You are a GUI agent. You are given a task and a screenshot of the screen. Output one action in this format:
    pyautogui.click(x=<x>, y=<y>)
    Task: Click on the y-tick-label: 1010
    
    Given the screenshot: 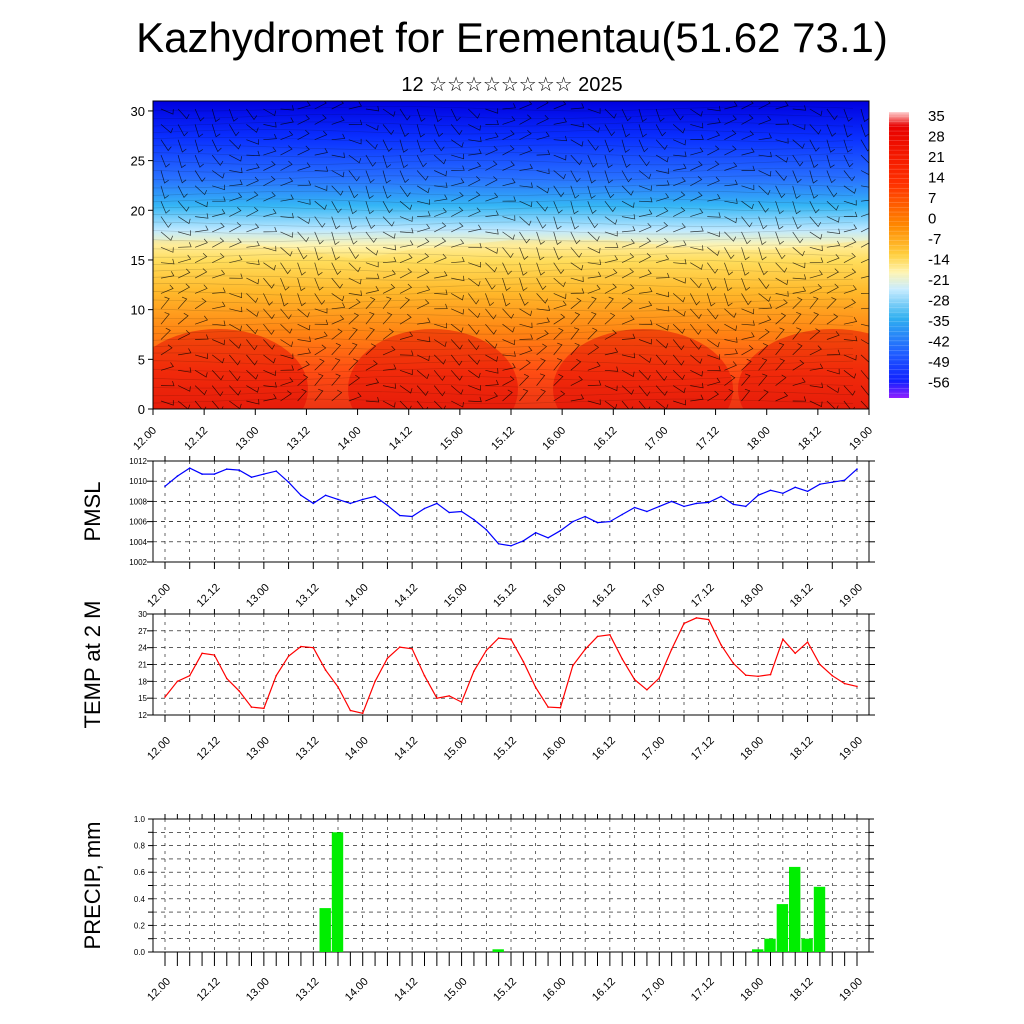 What is the action you would take?
    pyautogui.click(x=138, y=481)
    